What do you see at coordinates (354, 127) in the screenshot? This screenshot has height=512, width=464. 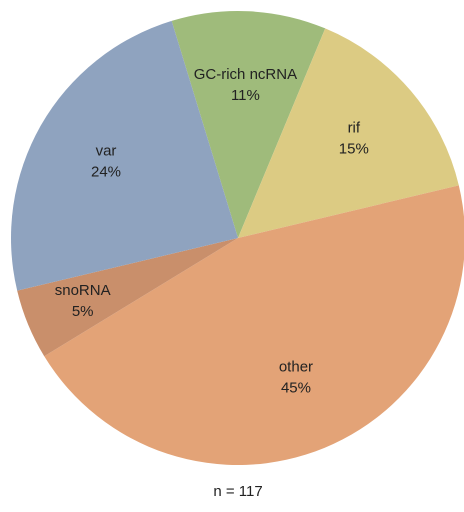 I see `slice-label: rif` at bounding box center [354, 127].